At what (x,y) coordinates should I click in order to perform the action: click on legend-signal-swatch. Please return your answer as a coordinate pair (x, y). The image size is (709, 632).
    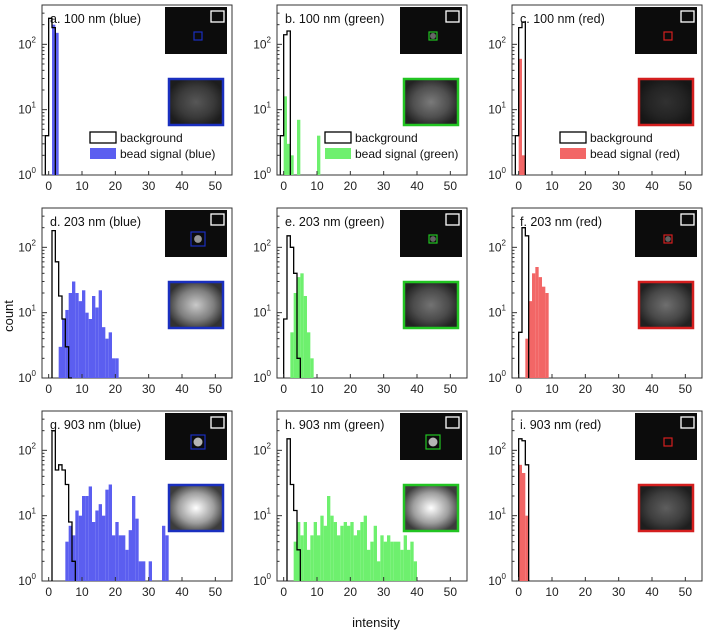
    Looking at the image, I should click on (103, 153).